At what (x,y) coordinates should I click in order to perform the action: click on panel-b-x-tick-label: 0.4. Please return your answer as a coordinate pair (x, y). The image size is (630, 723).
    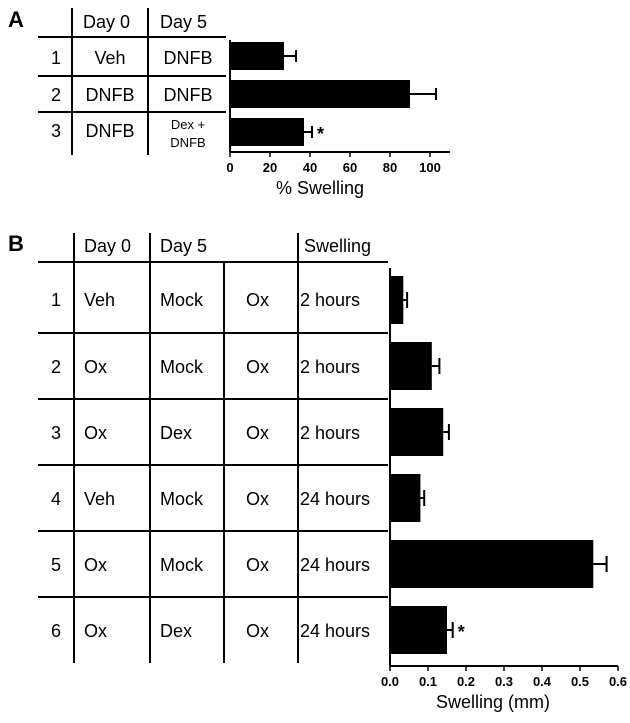
    Looking at the image, I should click on (542, 681).